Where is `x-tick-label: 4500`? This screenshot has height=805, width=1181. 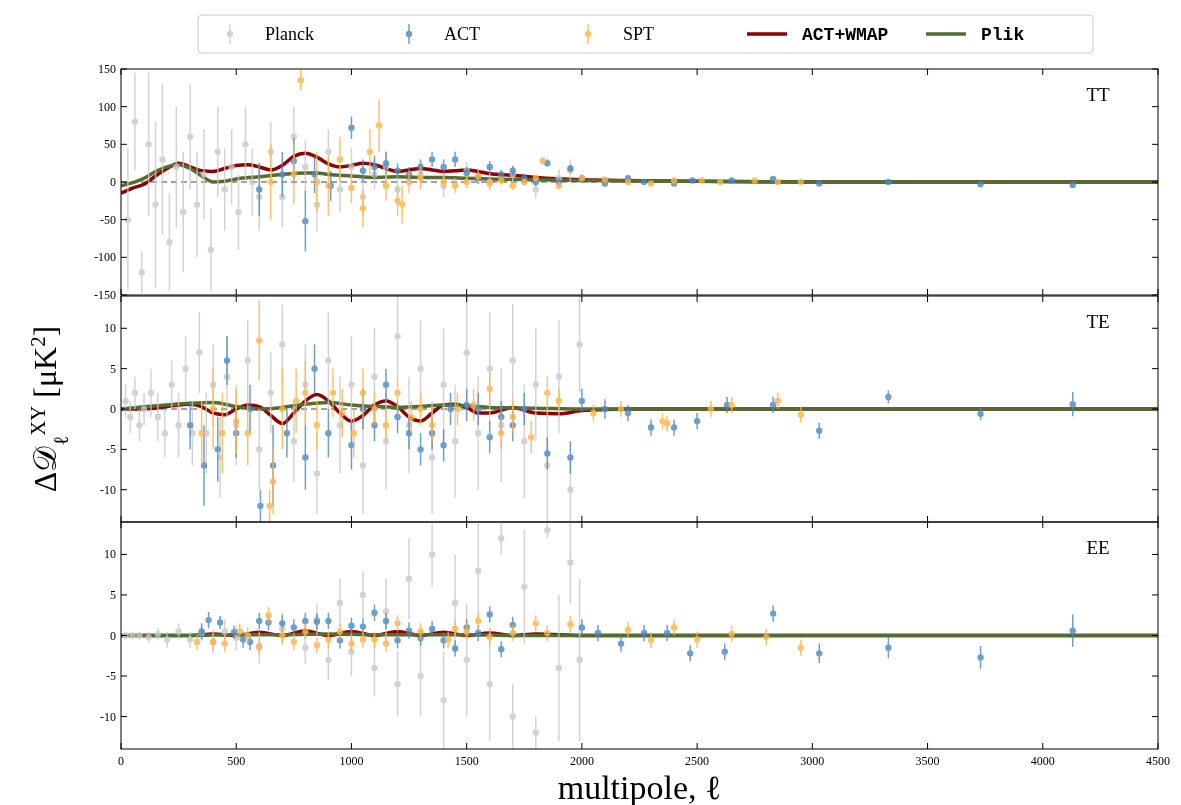
x-tick-label: 4500 is located at coordinates (1158, 761).